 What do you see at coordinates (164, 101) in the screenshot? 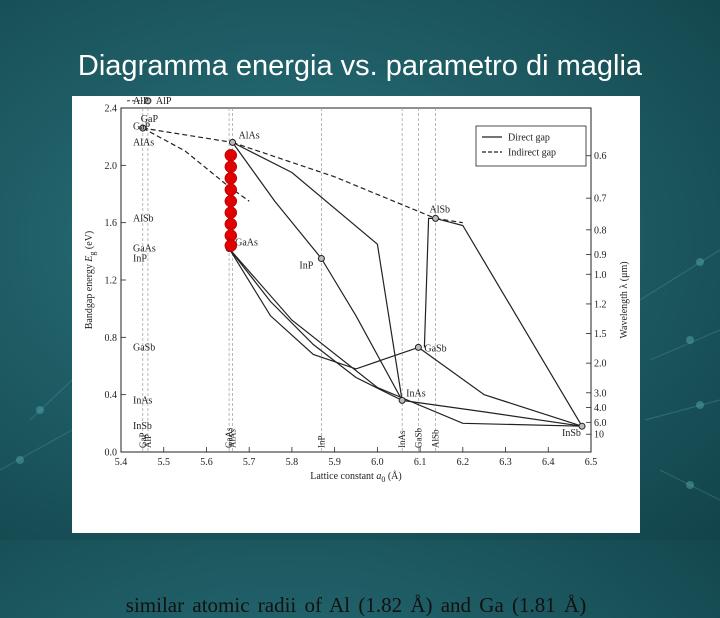
I see `compound-label: AlP` at bounding box center [164, 101].